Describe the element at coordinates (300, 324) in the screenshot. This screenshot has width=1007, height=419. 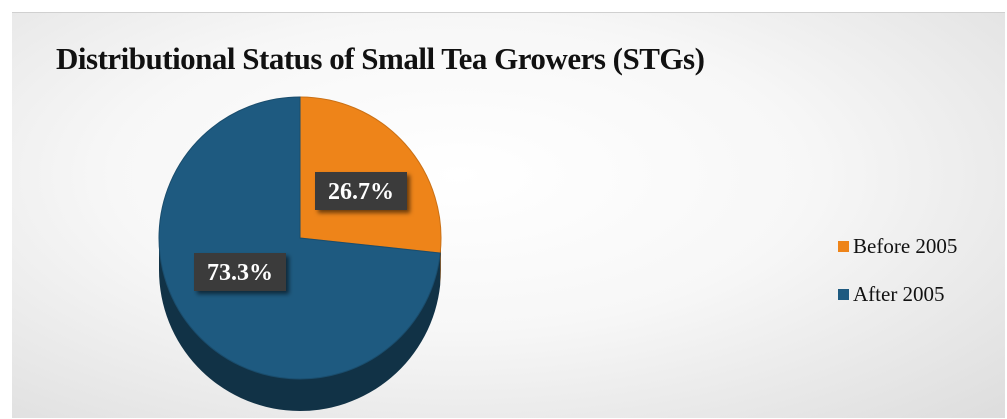
I see `slice-side-after-2005` at that location.